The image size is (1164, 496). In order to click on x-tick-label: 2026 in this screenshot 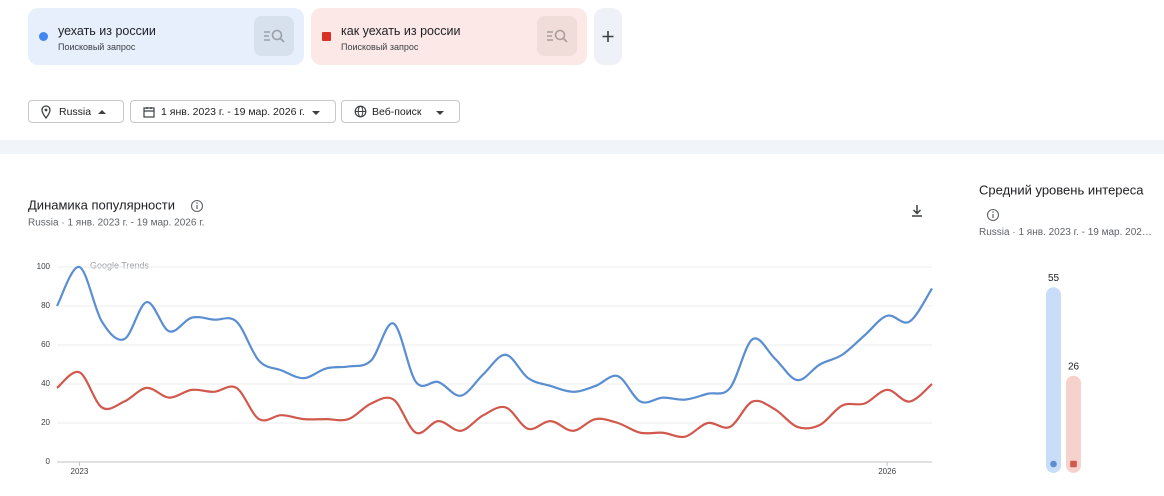, I will do `click(887, 471)`.